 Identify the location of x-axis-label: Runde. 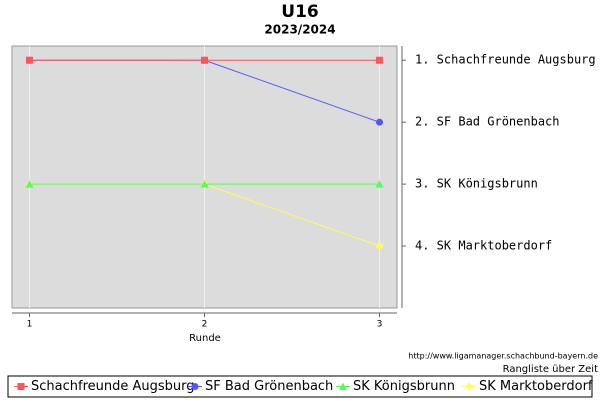
(205, 338).